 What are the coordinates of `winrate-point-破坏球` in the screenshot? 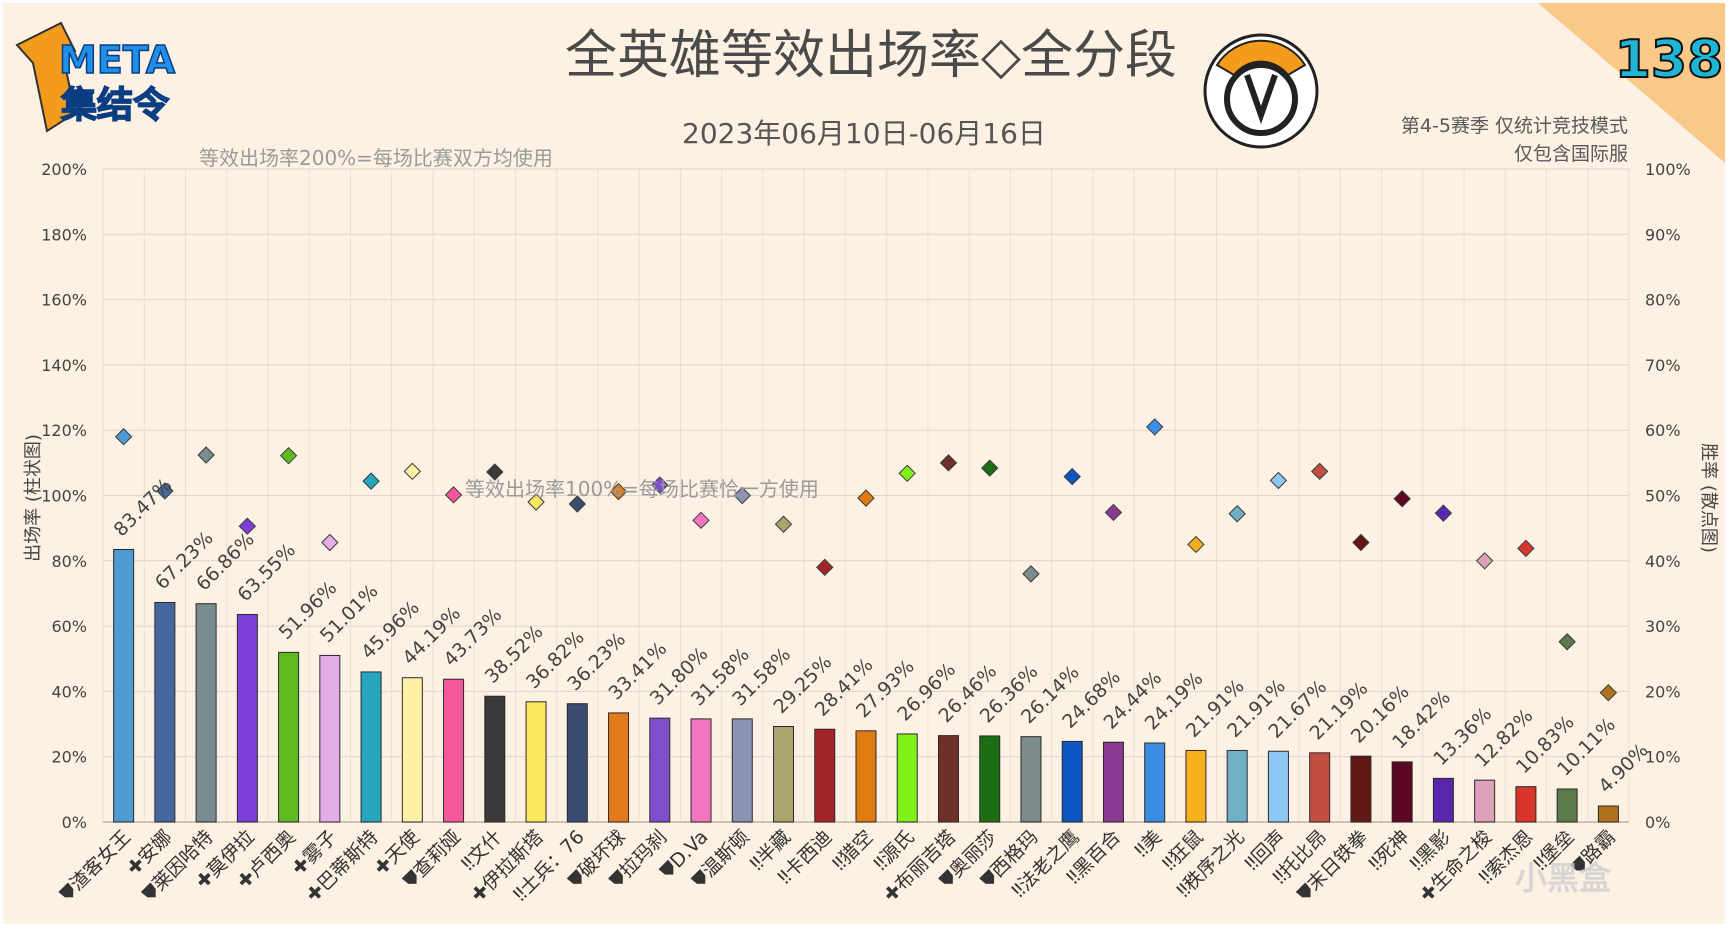 It's located at (618, 491).